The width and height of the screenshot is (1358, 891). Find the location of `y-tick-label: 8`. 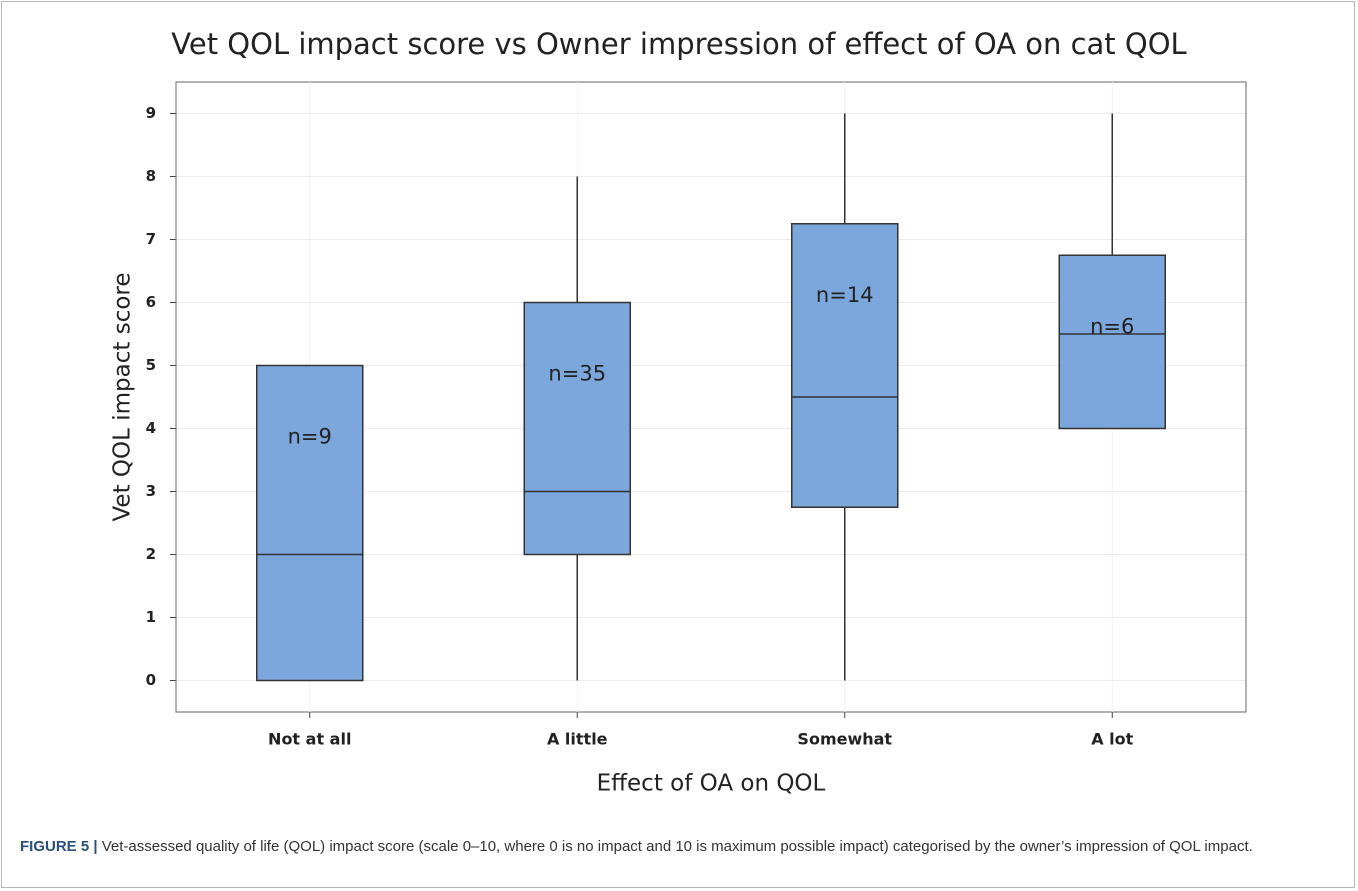

y-tick-label: 8 is located at coordinates (151, 176).